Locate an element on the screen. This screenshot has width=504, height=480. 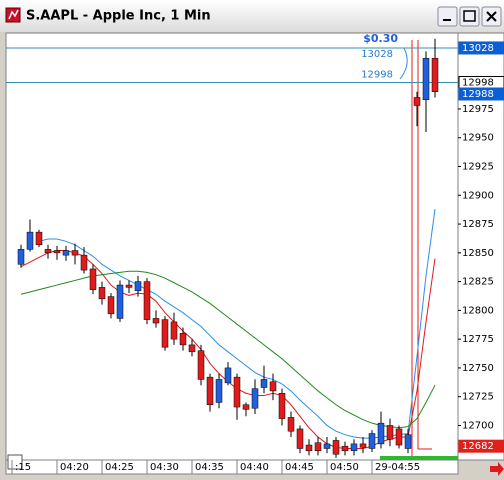
y-tick-label: 12750 is located at coordinates (478, 368).